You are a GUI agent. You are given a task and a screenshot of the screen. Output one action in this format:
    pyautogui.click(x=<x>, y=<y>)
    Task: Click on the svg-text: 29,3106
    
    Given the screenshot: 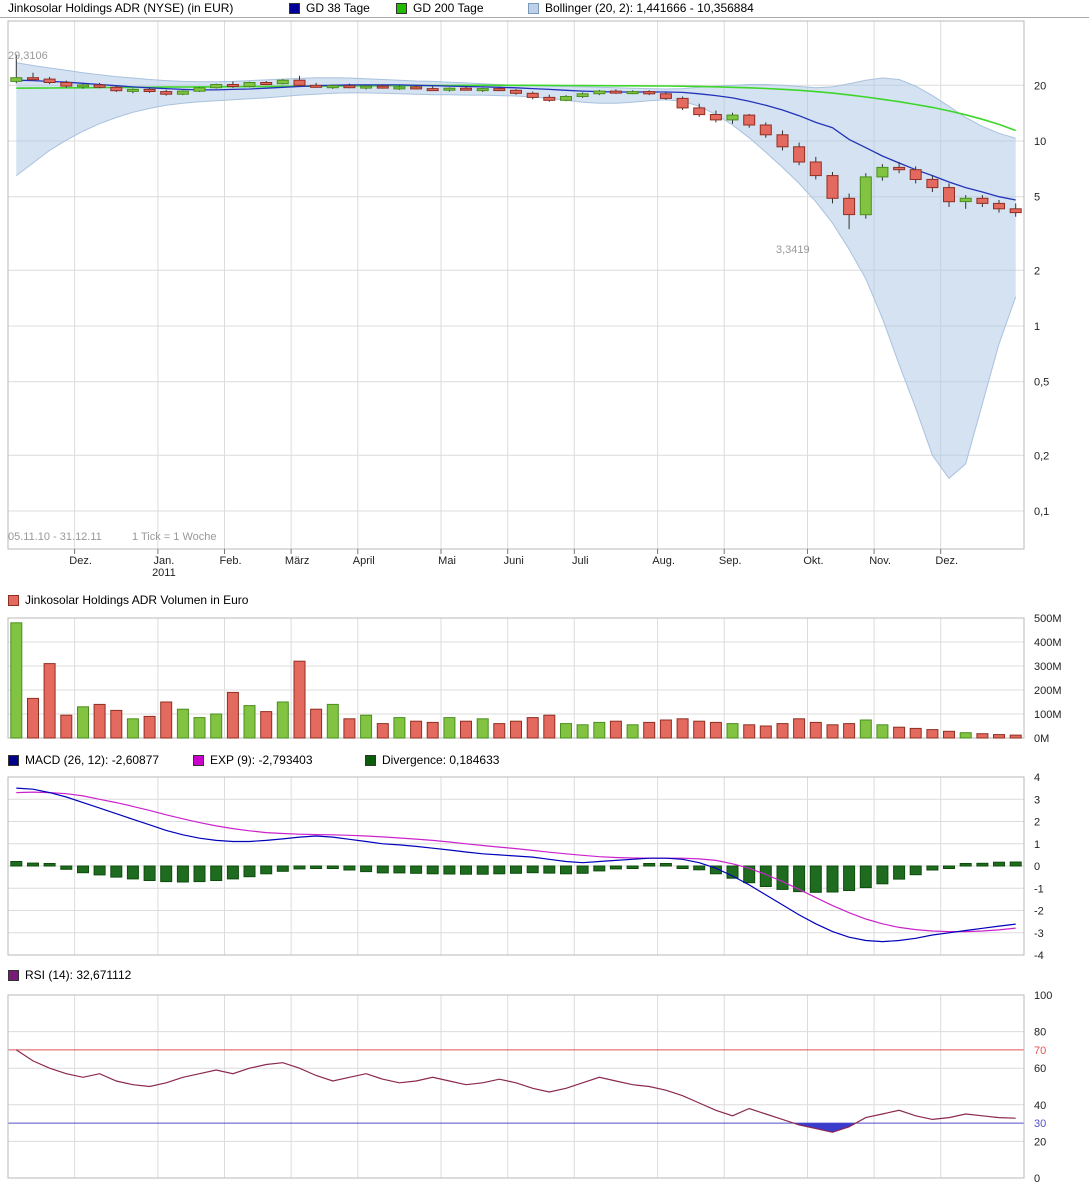 What is the action you would take?
    pyautogui.click(x=28, y=56)
    